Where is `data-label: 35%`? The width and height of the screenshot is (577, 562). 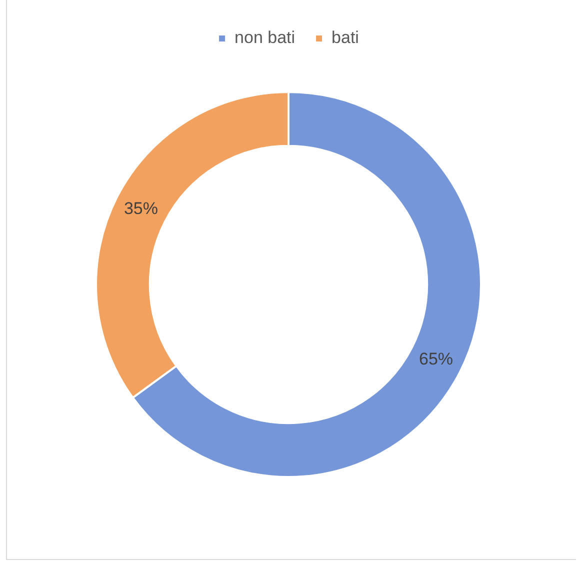 data-label: 35% is located at coordinates (141, 208).